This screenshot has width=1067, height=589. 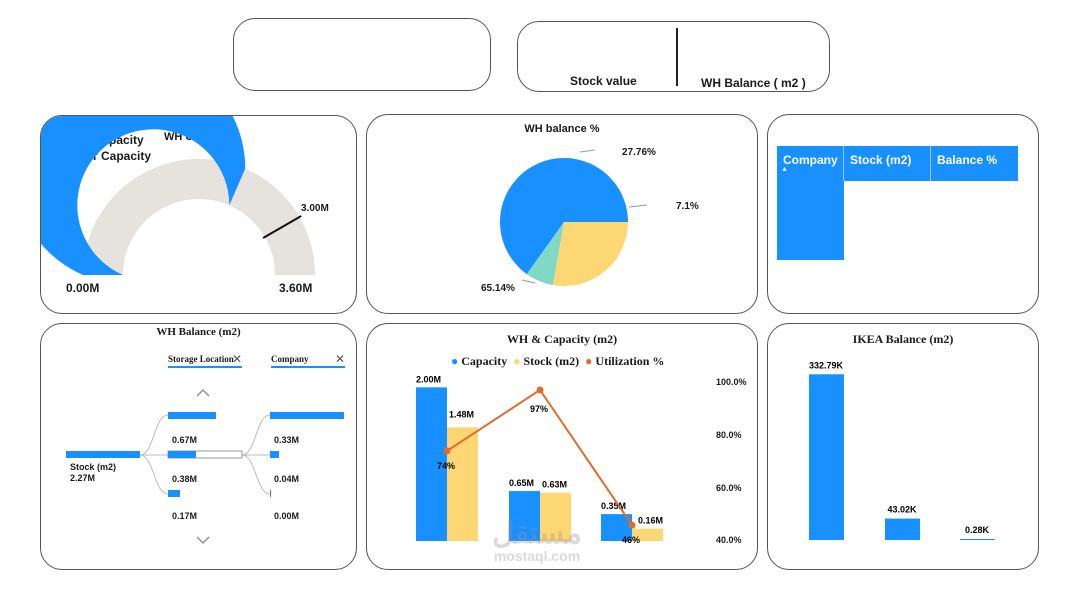 I want to click on decomp-tree, so click(x=205, y=466).